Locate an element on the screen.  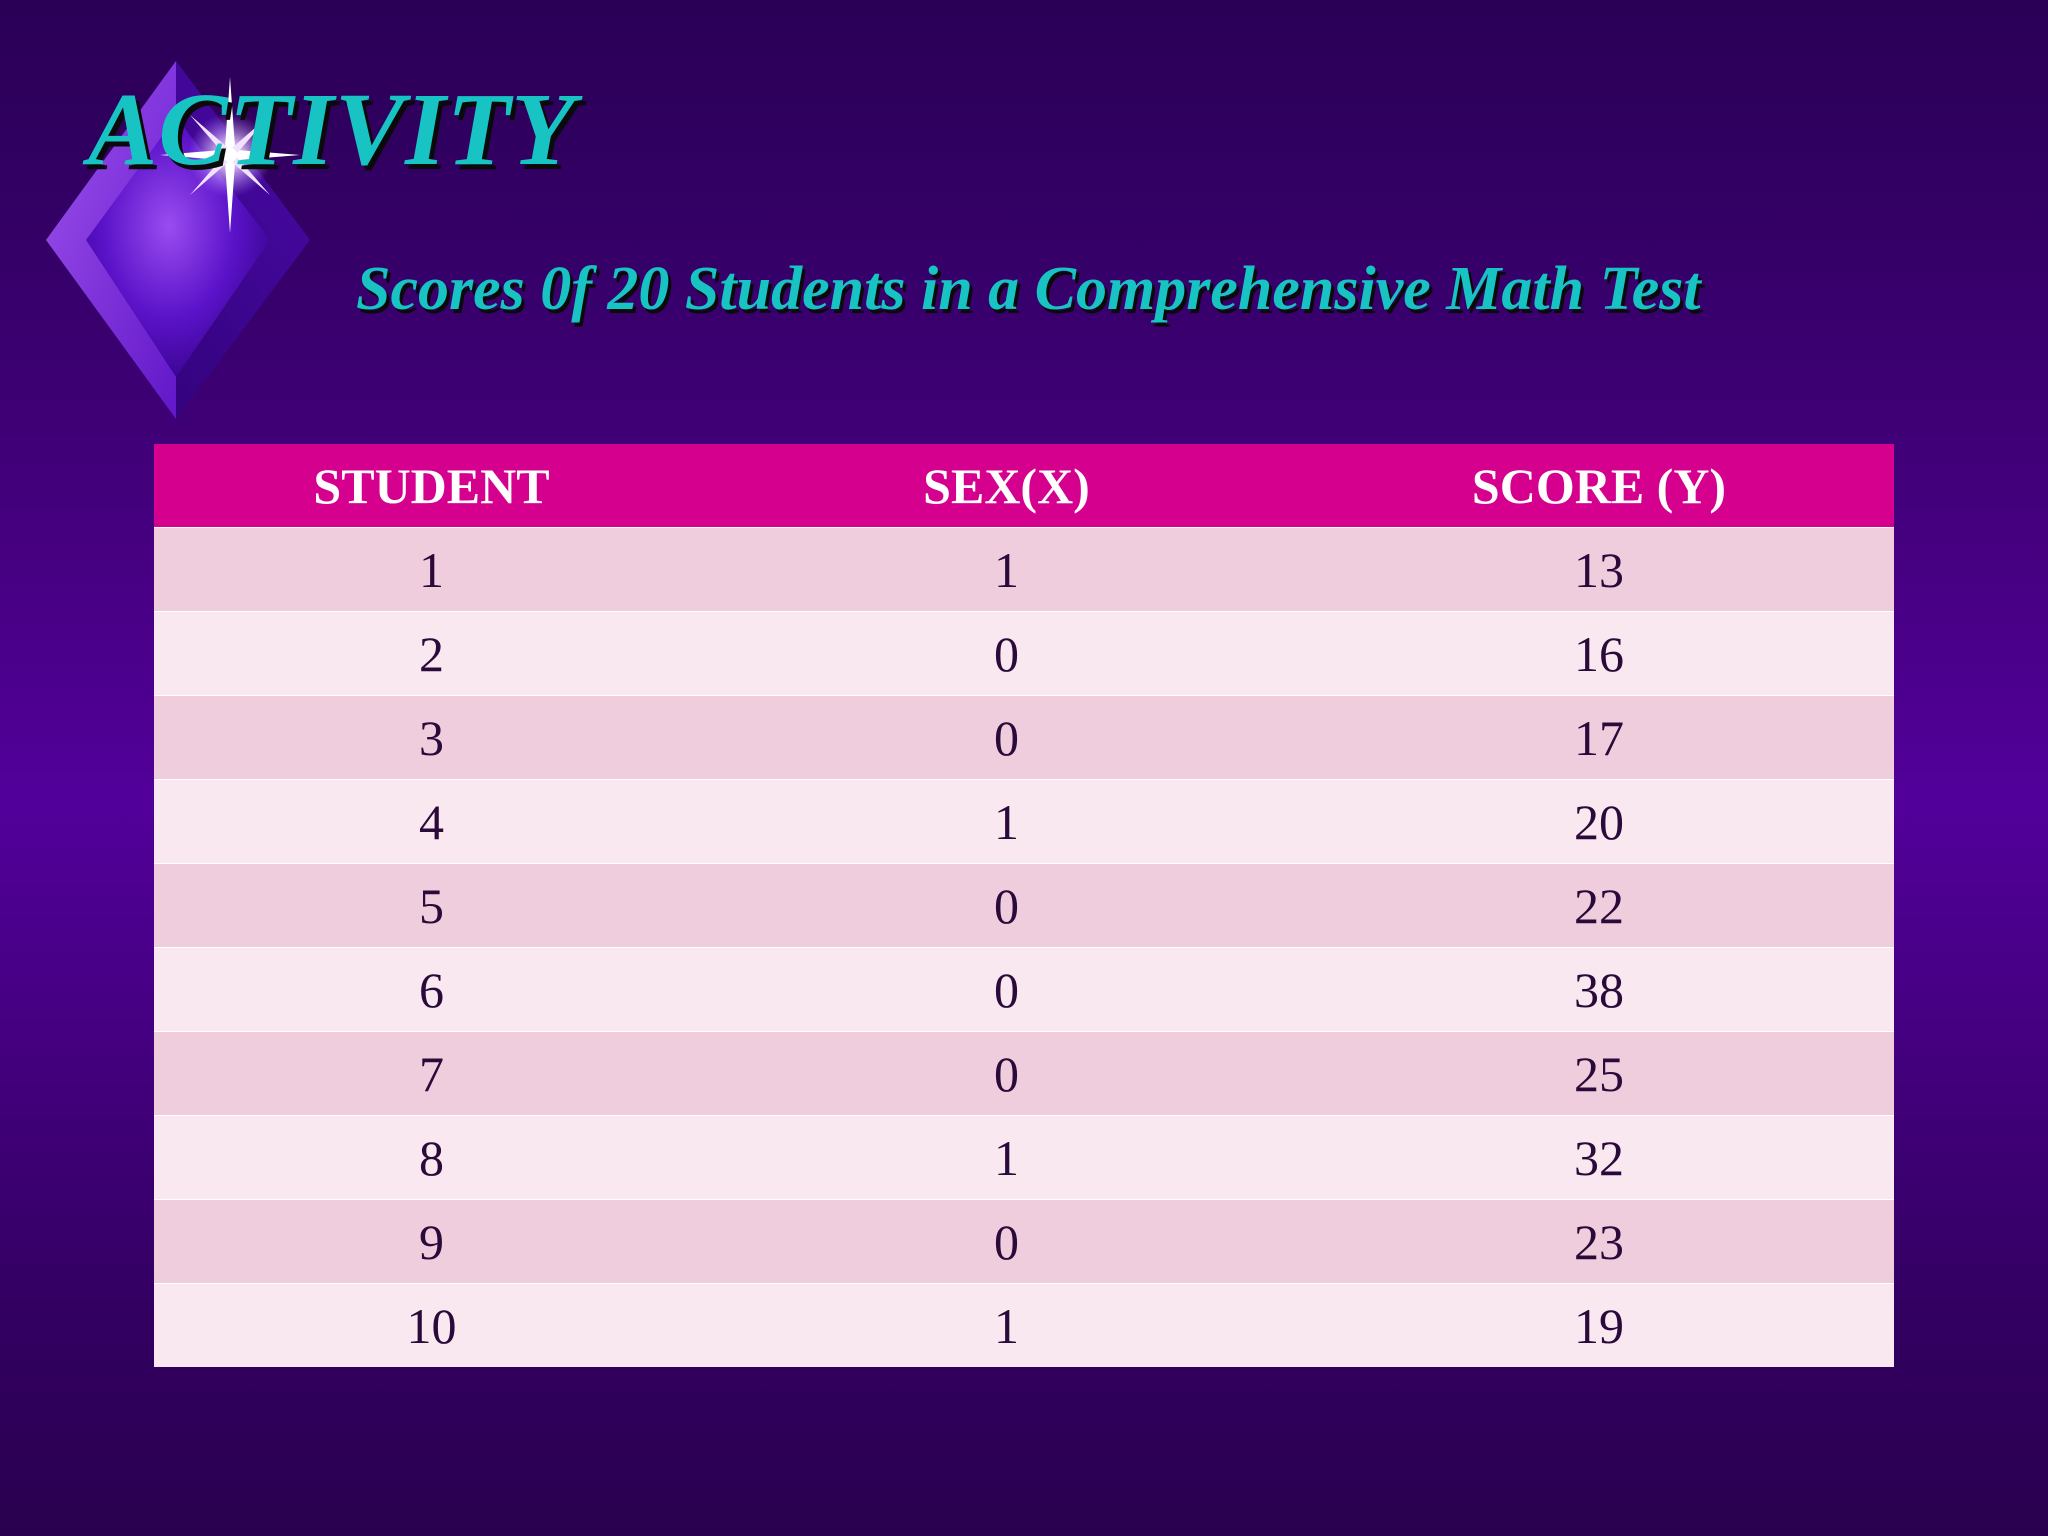
cell-score: 23 is located at coordinates (1599, 1241).